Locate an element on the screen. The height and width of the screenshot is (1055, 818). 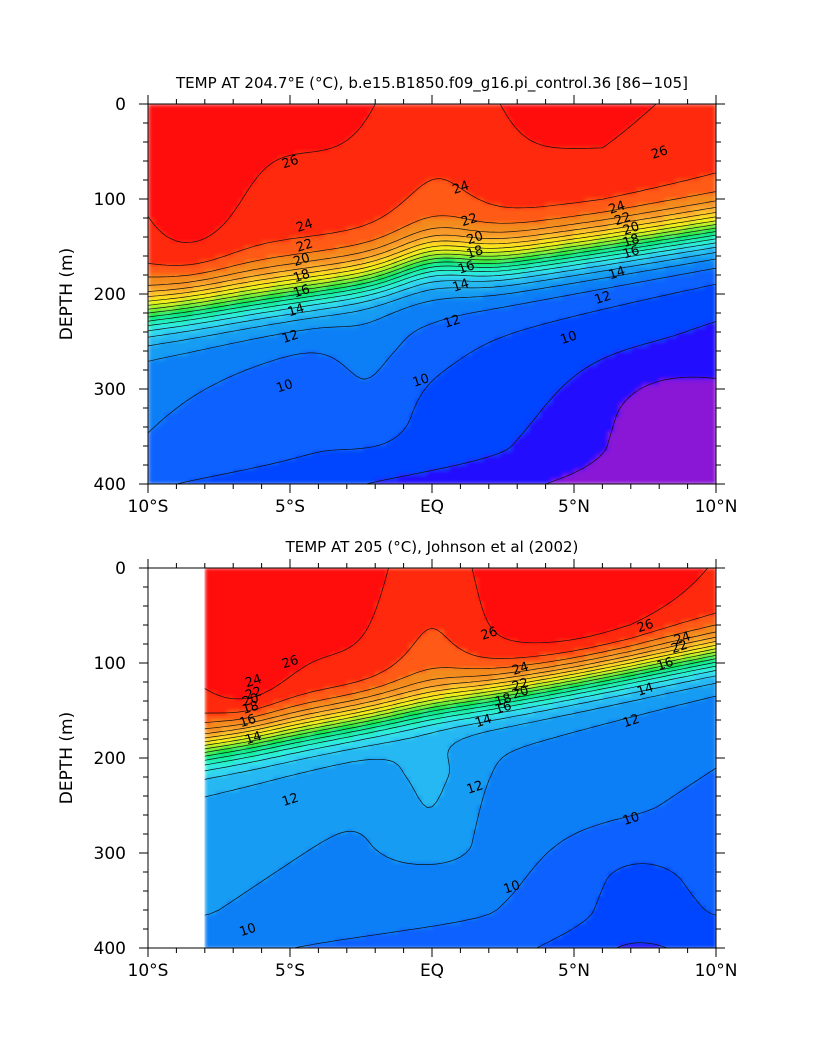
x-tick-label: 10°N is located at coordinates (716, 971).